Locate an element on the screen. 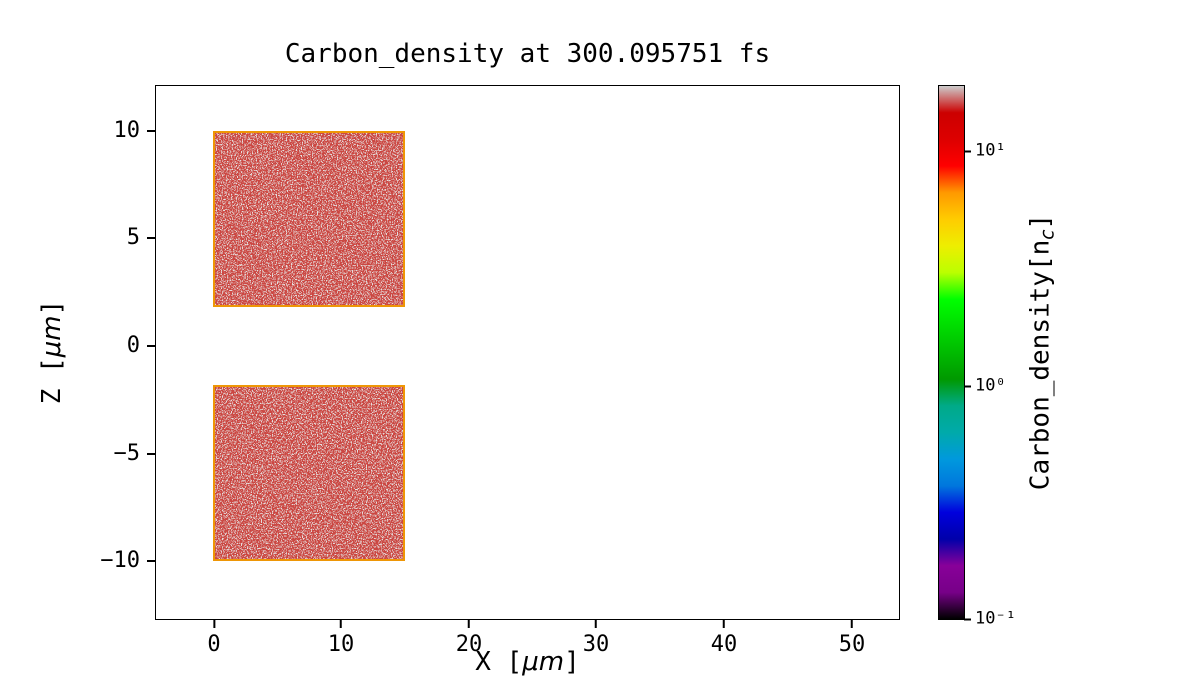 The height and width of the screenshot is (700, 1200). x-tick-50: 50 is located at coordinates (852, 638).